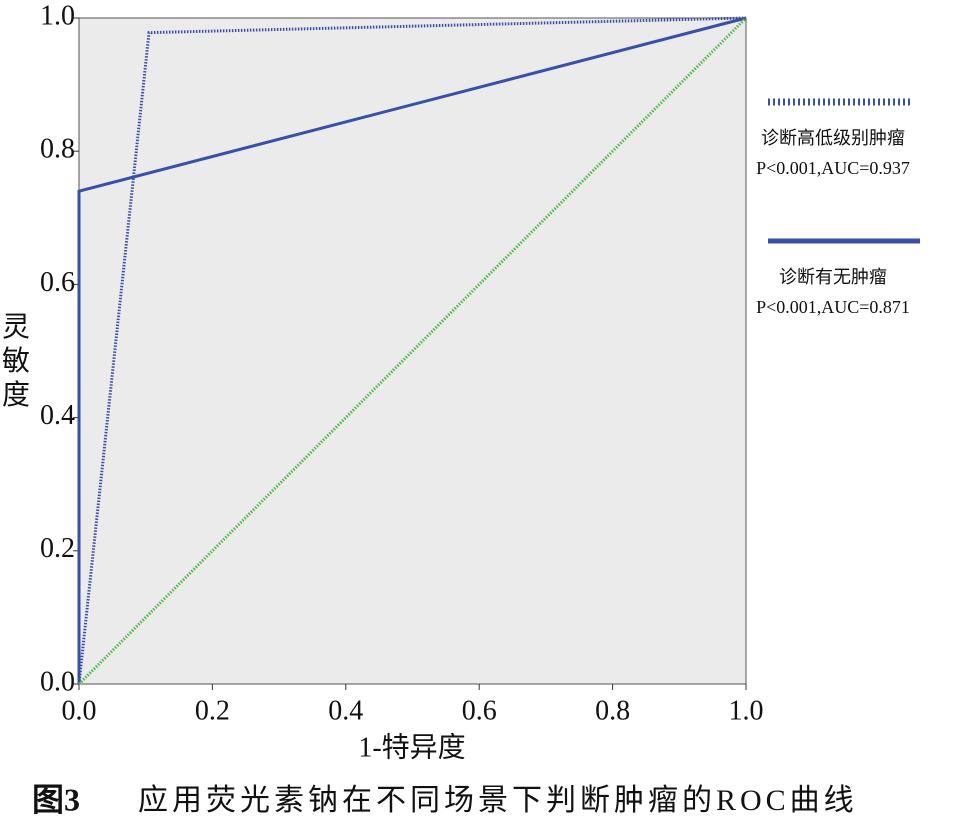 This screenshot has height=832, width=957. What do you see at coordinates (833, 138) in the screenshot?
I see `legend-label: 诊断高低级别肿瘤` at bounding box center [833, 138].